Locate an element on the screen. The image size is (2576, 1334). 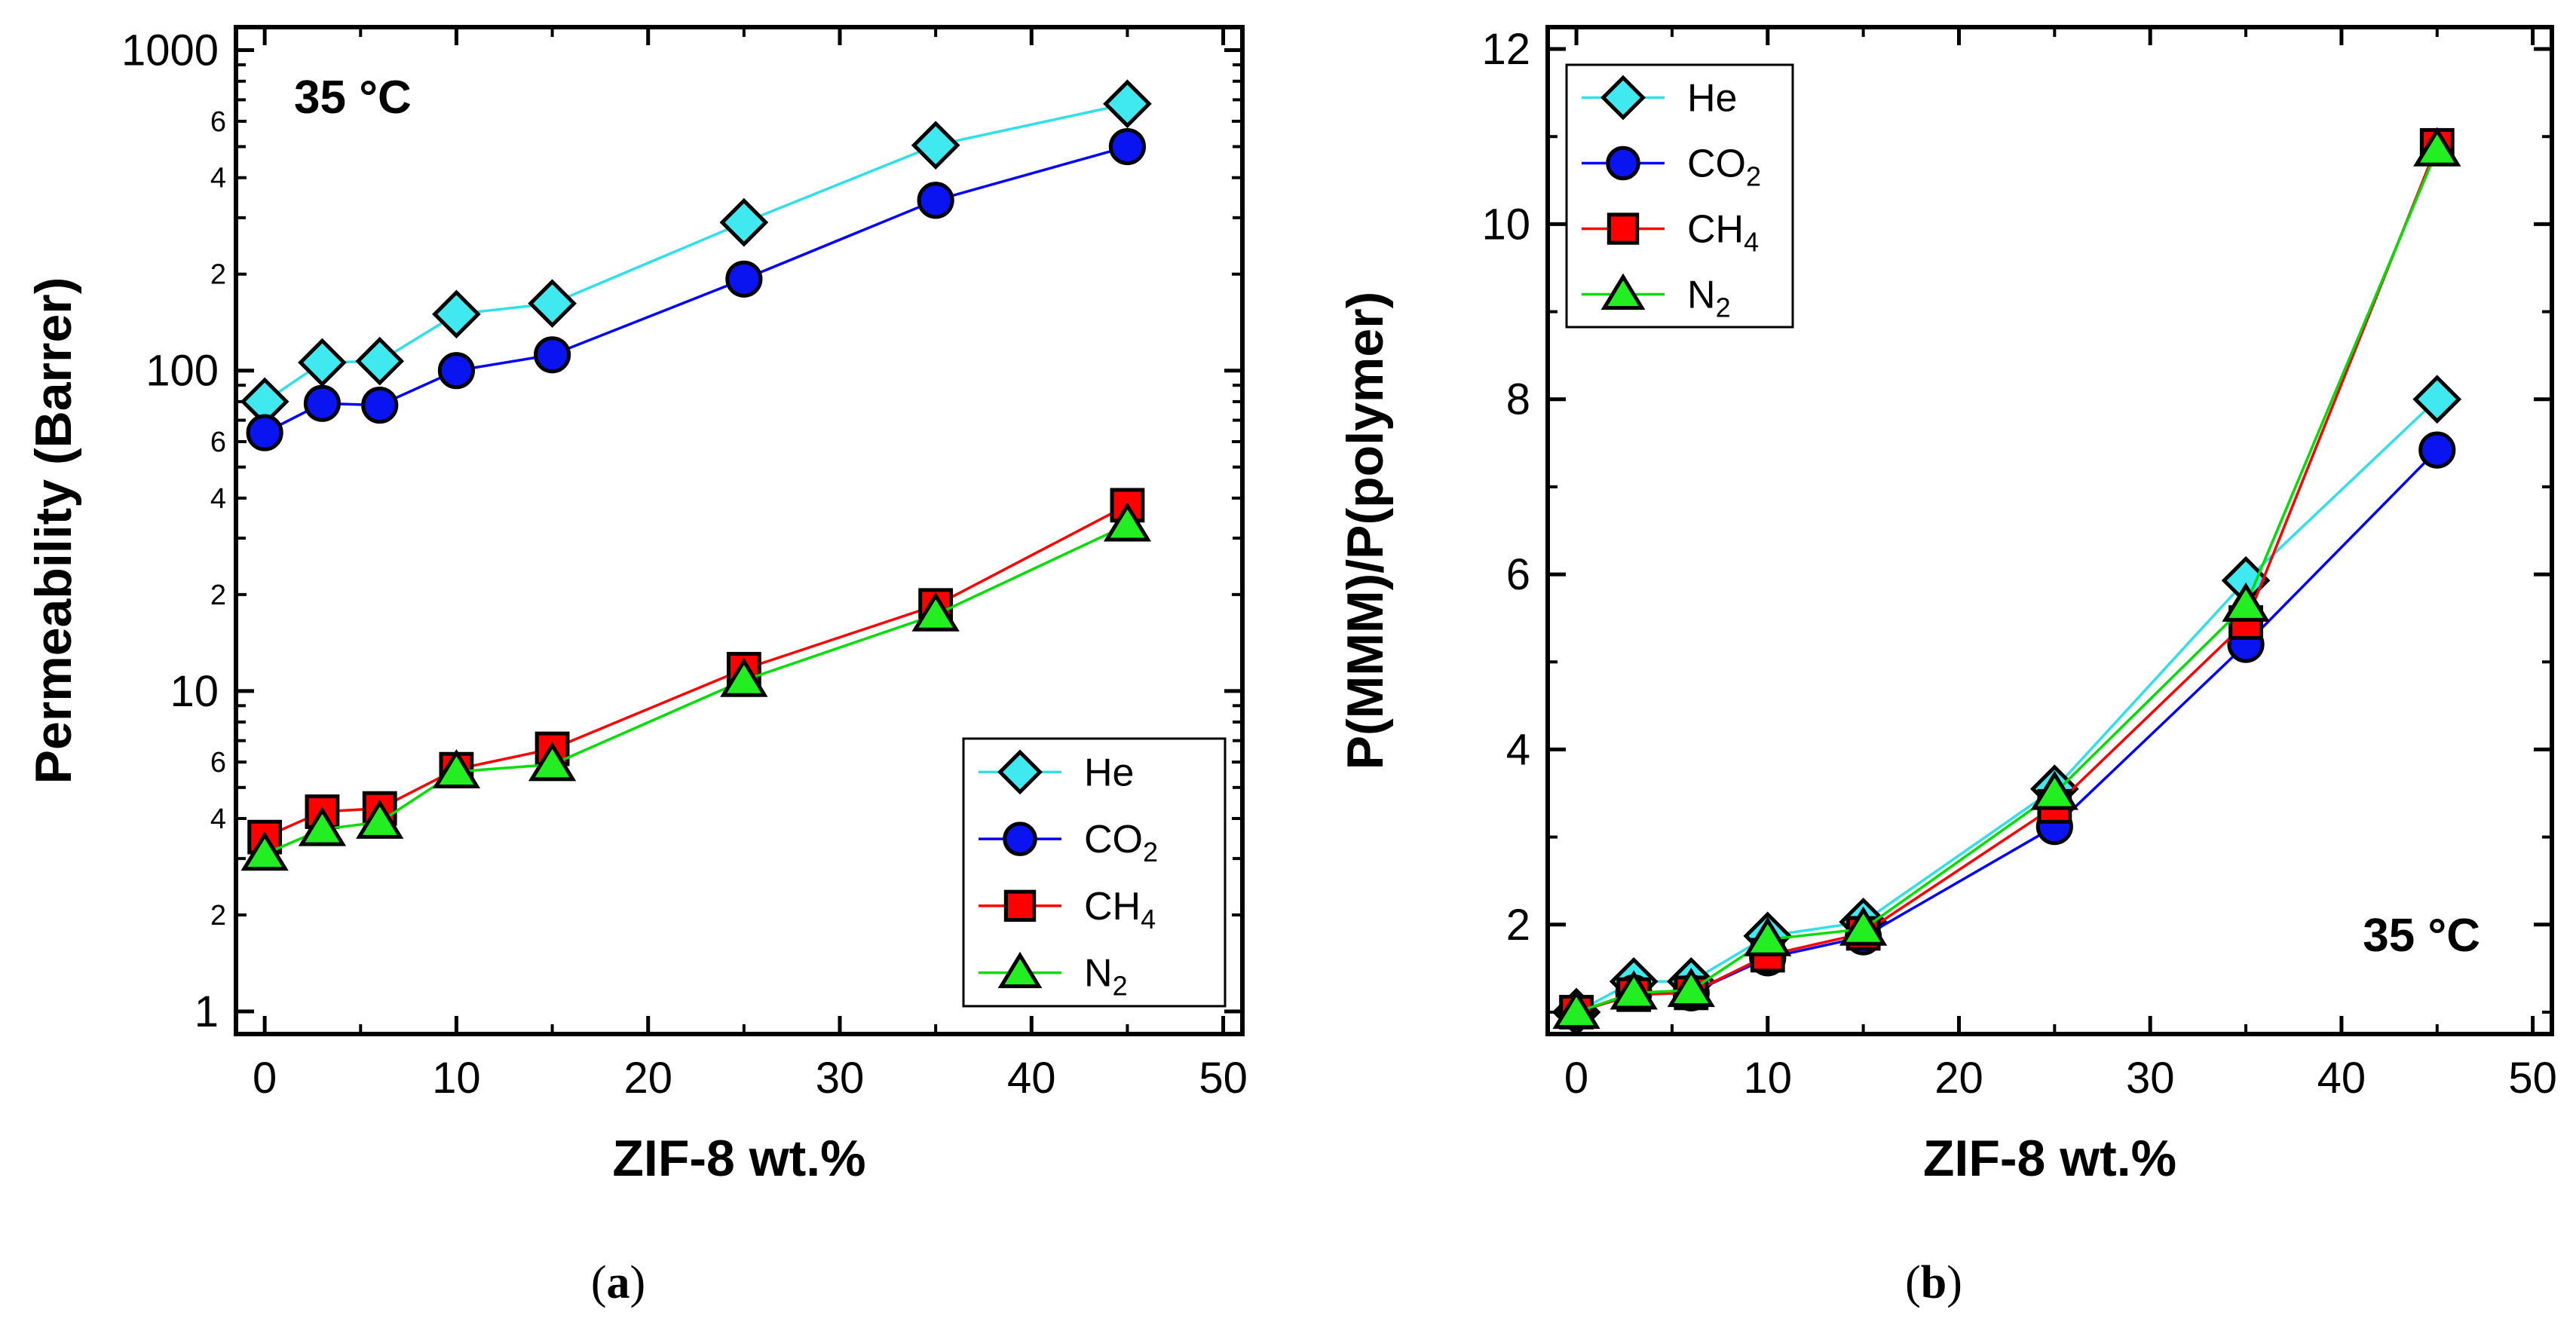
caption-letter: b is located at coordinates (1934, 1282).